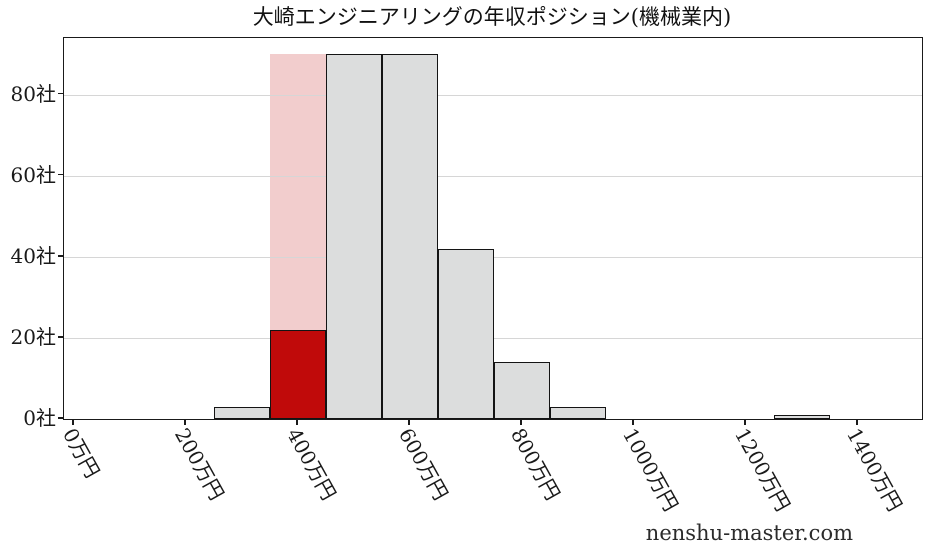 This screenshot has width=927, height=557. What do you see at coordinates (33, 255) in the screenshot?
I see `y-axis-label: 40社` at bounding box center [33, 255].